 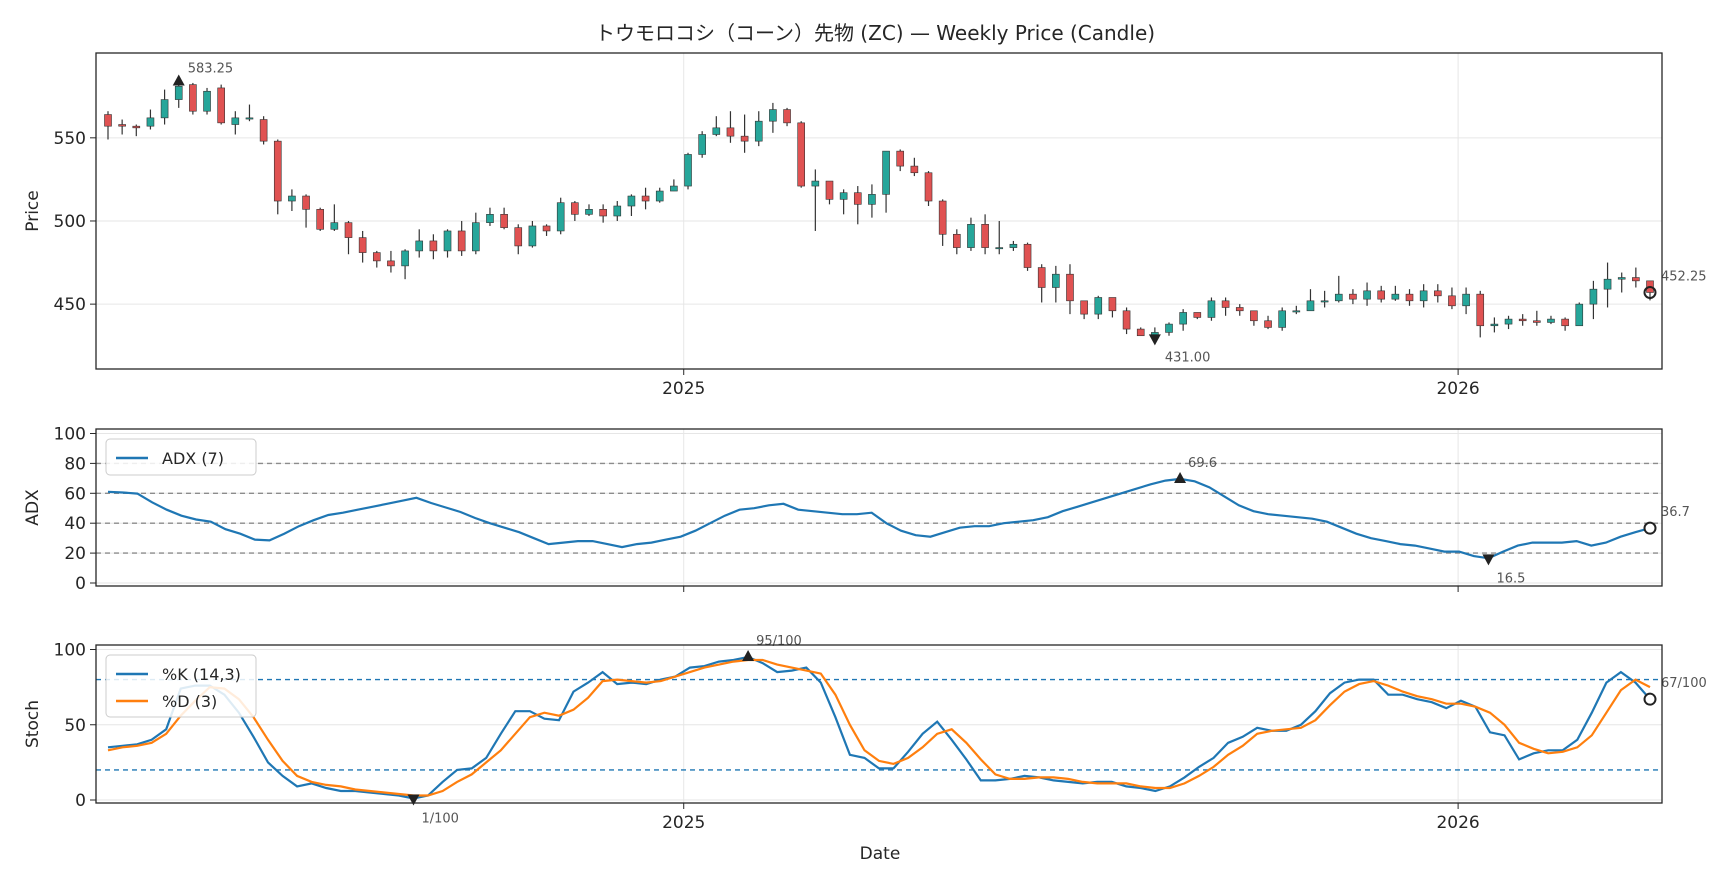 I want to click on y-tick-label: 20, so click(x=75, y=554).